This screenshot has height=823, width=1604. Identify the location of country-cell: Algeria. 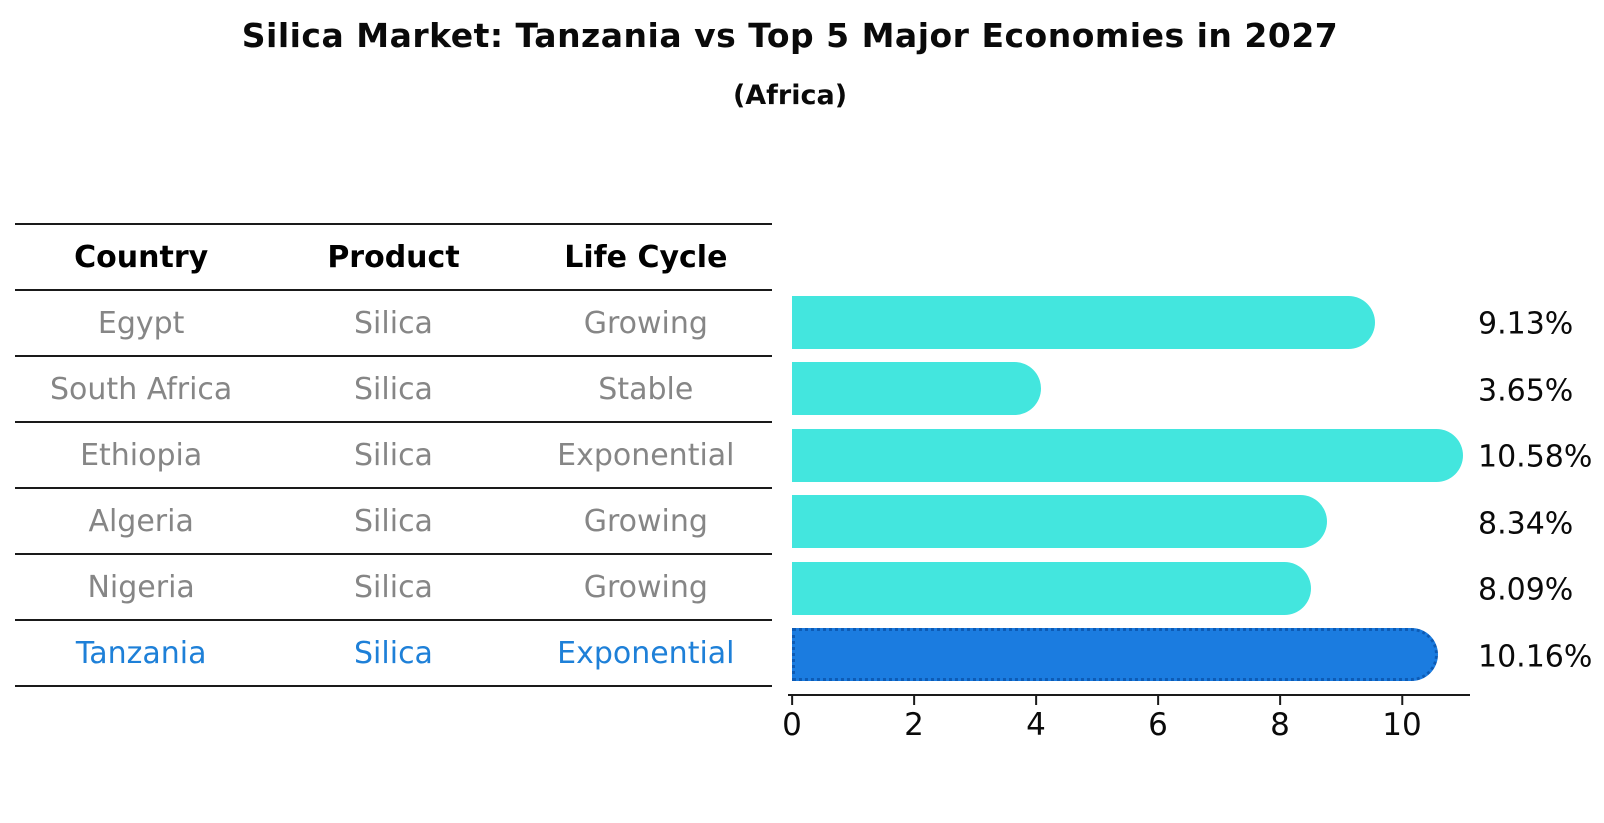
(141, 521).